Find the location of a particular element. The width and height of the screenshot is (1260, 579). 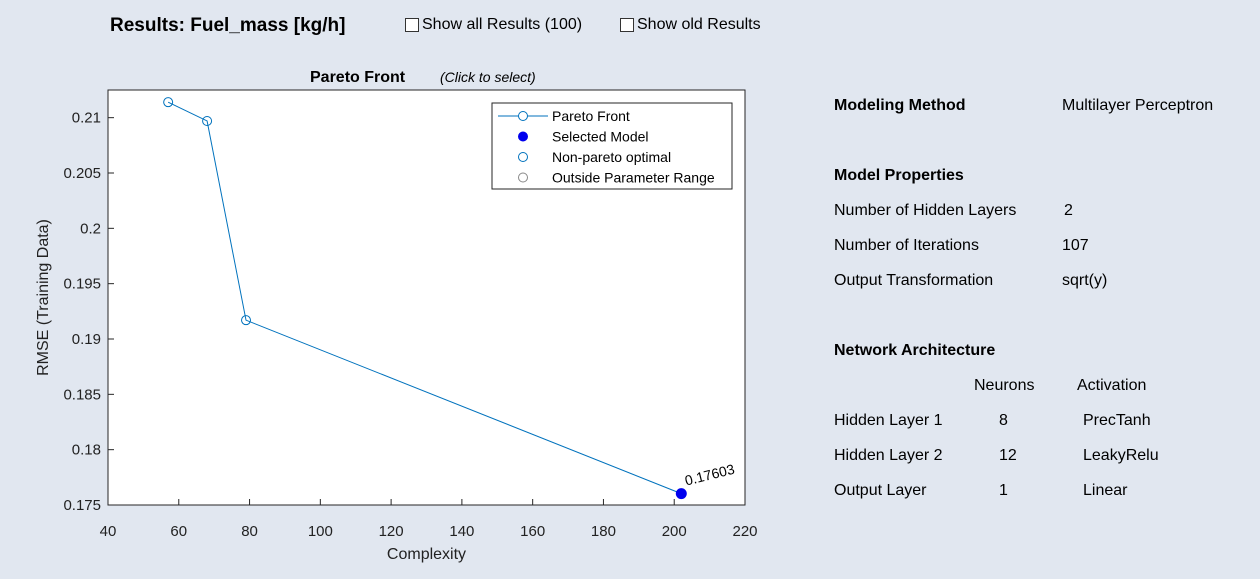

y-axis-label: RMSE (Training Data) is located at coordinates (43, 297).